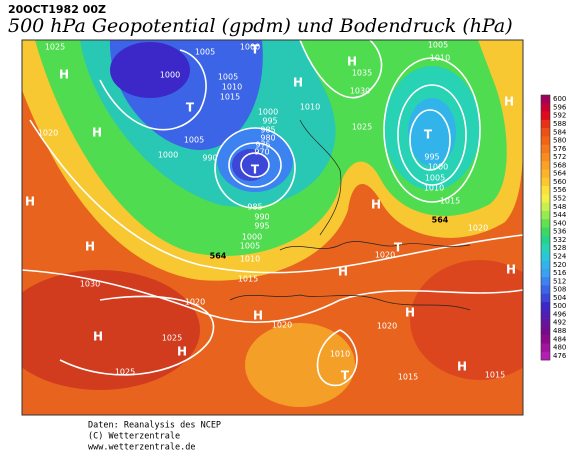 This screenshot has width=566, height=451. I want to click on colorbar-label: 592, so click(559, 116).